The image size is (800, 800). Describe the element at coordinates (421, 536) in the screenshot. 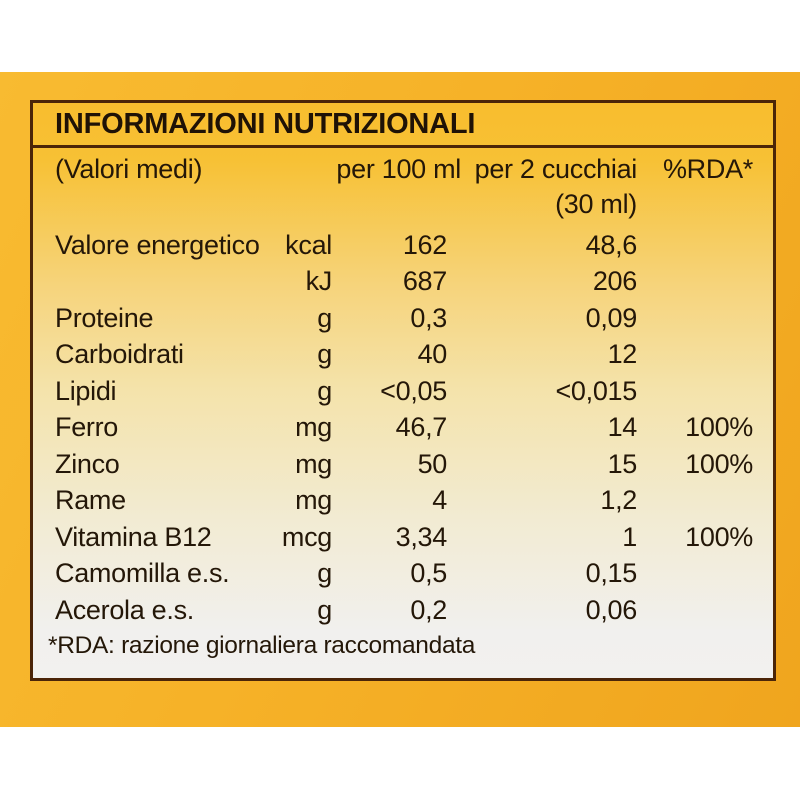

I see `value-per-100ml: 3,34` at that location.